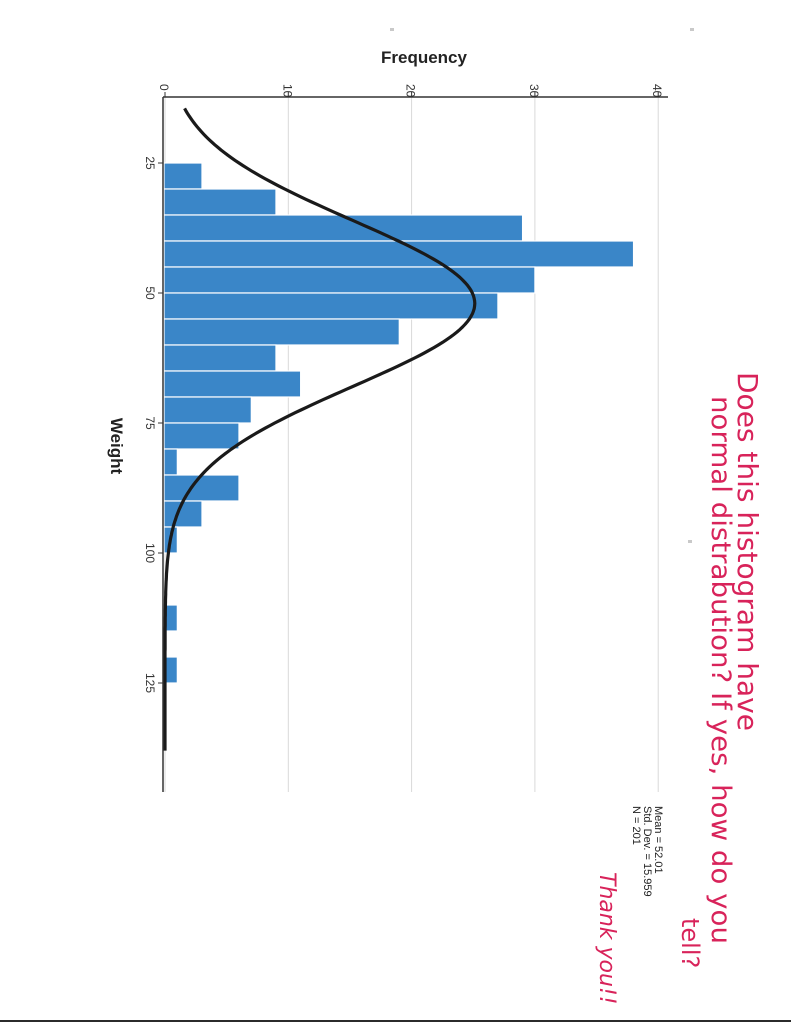  I want to click on stats-box: Mean = 52.01 Std. Dev. = 15.959 N = 201, so click(647, 851).